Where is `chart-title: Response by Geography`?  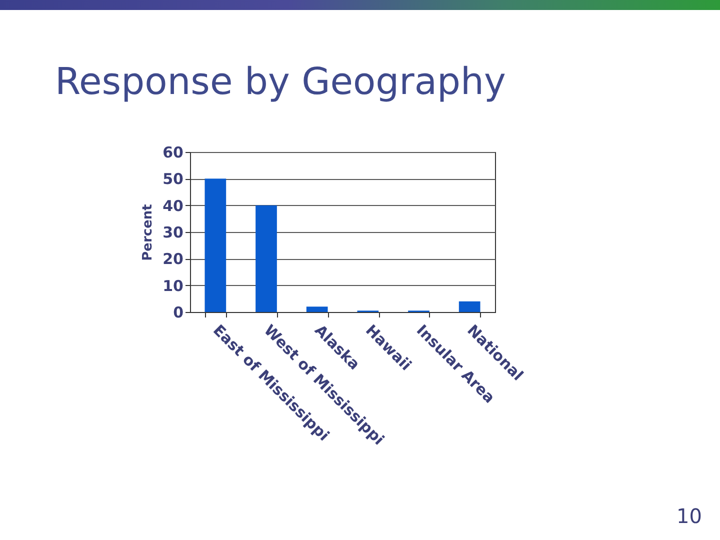
chart-title: Response by Geography is located at coordinates (280, 81).